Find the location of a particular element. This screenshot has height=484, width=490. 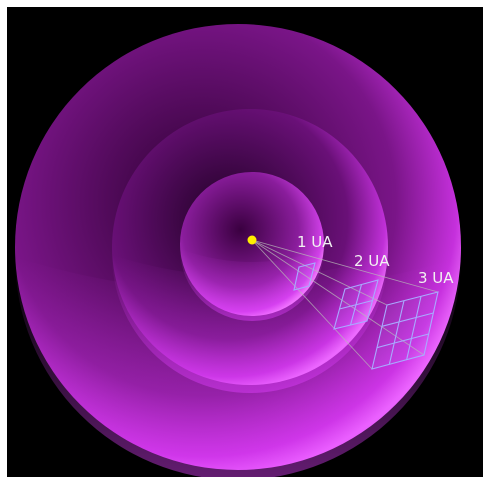

label-2-ua: 2 UA is located at coordinates (372, 261).